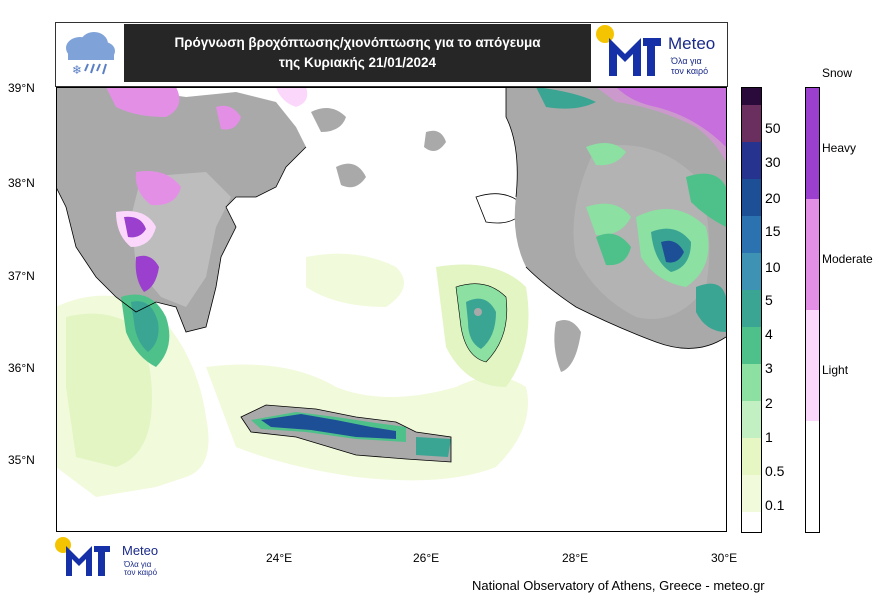 The width and height of the screenshot is (877, 609). I want to click on precip-label-4: 4, so click(769, 334).